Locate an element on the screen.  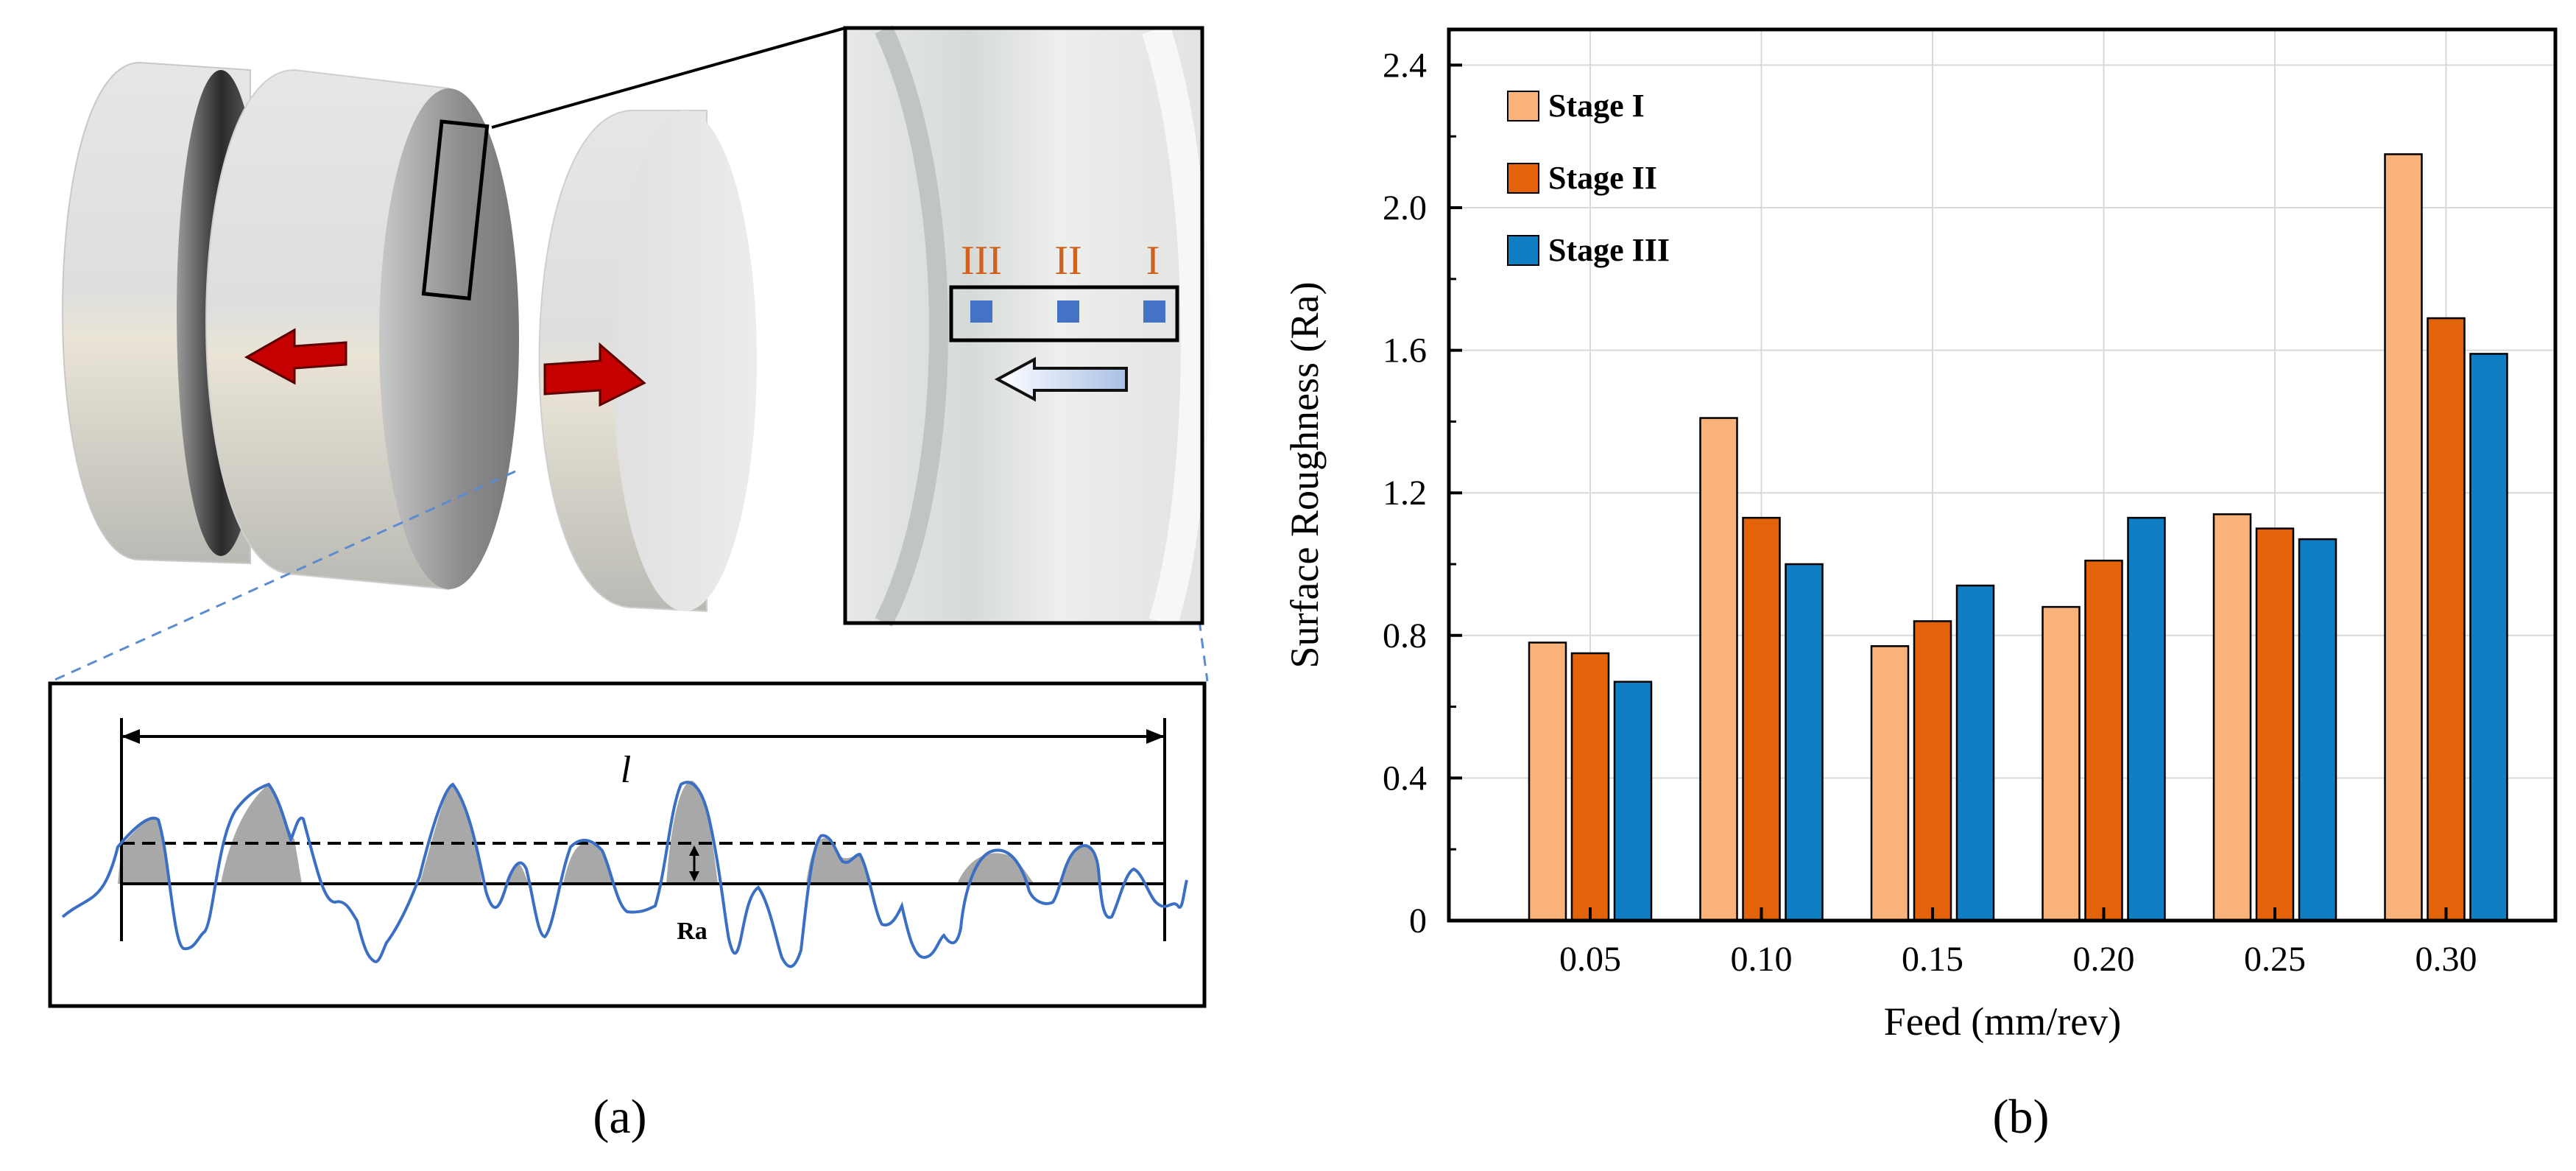
bar-stage-1-feed-0.25 is located at coordinates (2232, 717).